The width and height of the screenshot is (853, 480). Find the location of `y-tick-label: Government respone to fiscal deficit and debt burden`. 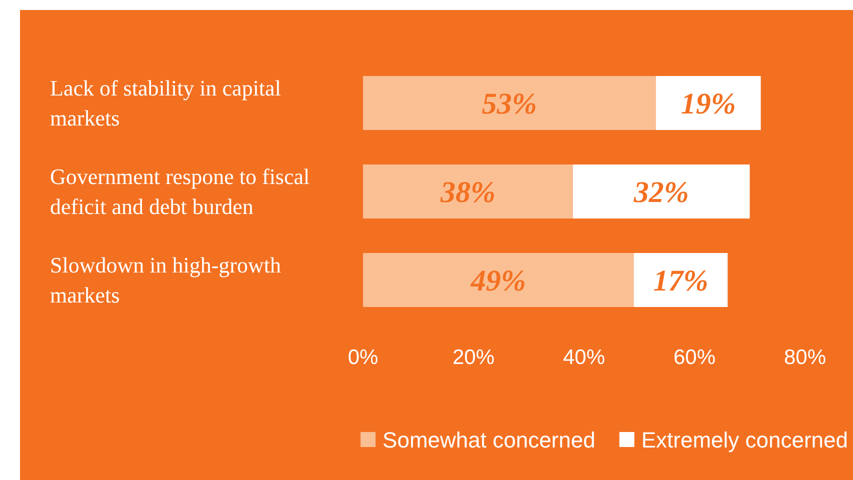

y-tick-label: Government respone to fiscal deficit and debt burden is located at coordinates (180, 192).